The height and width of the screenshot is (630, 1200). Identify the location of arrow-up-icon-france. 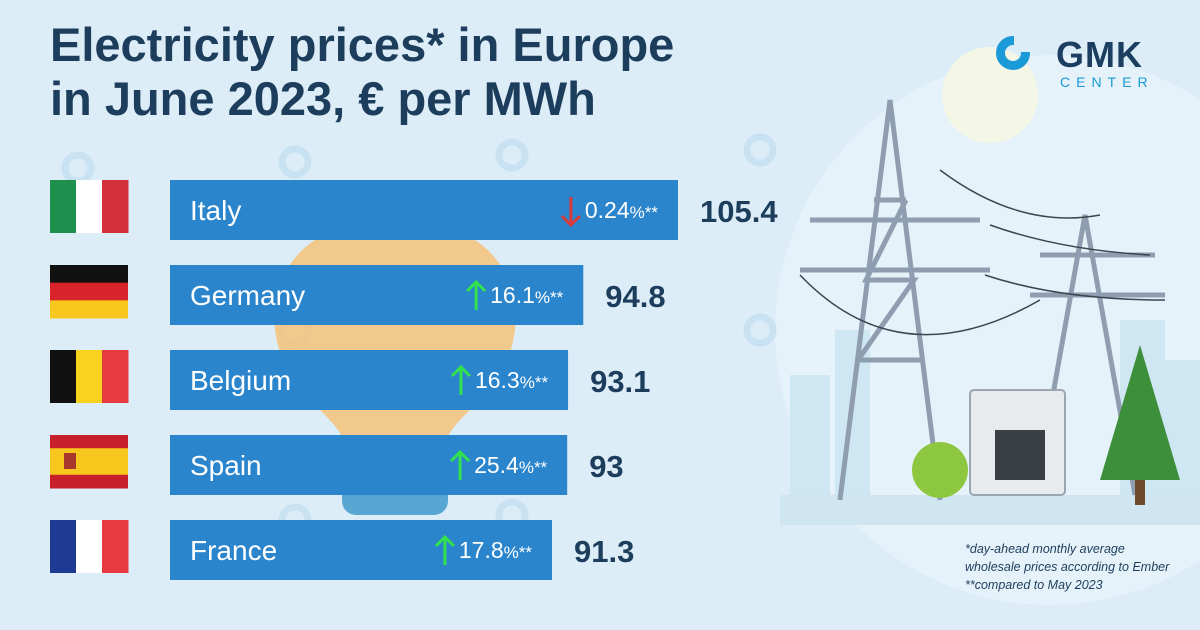
(444, 549).